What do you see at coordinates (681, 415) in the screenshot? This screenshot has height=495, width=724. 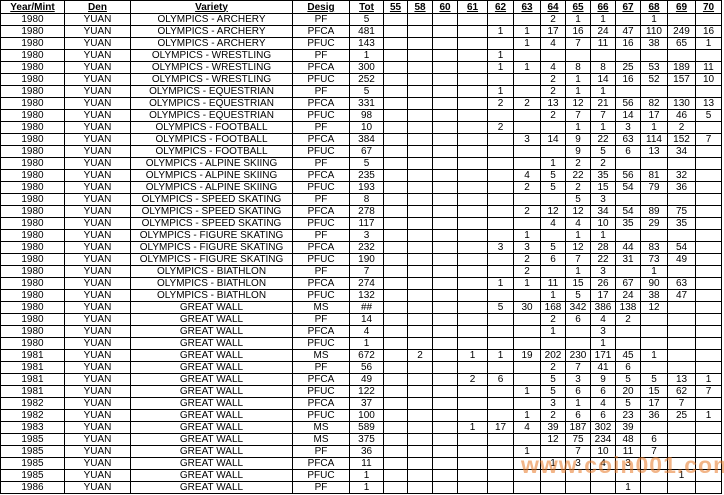 I see `cell: 25` at bounding box center [681, 415].